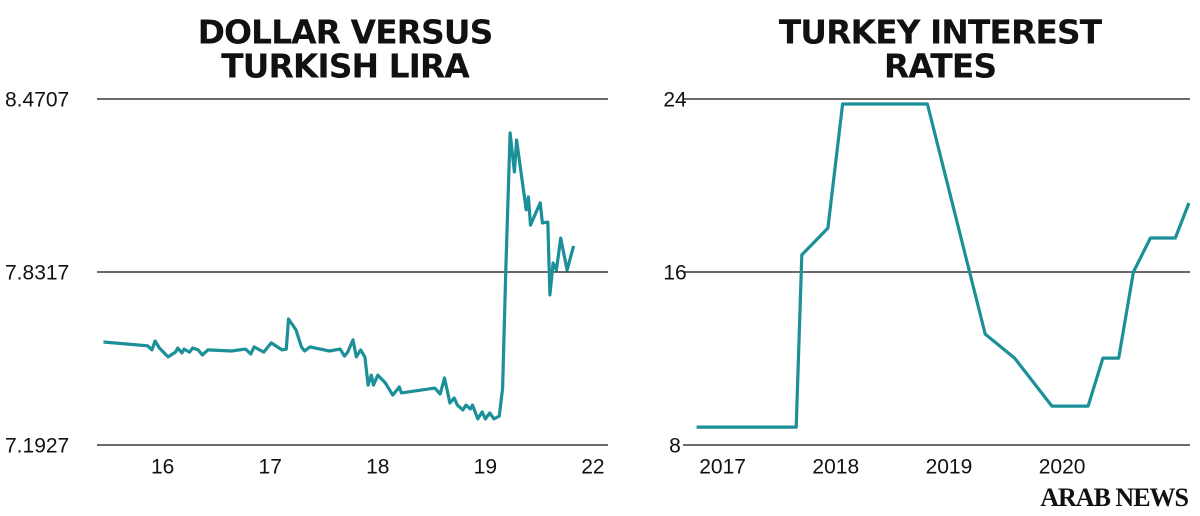  Describe the element at coordinates (270, 467) in the screenshot. I see `x-tick-label: 17` at that location.